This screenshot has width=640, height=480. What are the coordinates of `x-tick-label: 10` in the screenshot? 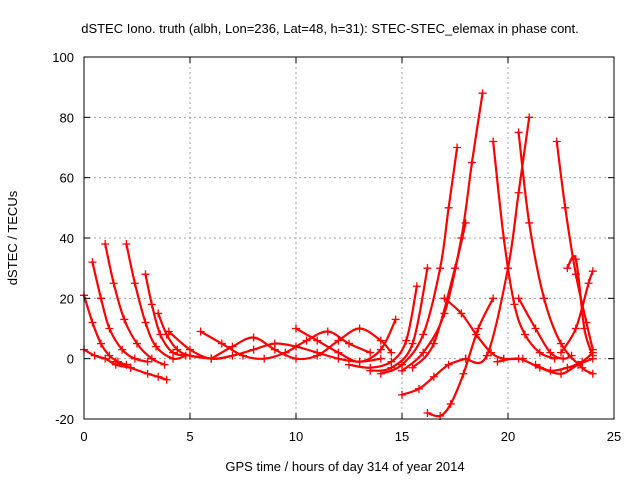 It's located at (296, 436).